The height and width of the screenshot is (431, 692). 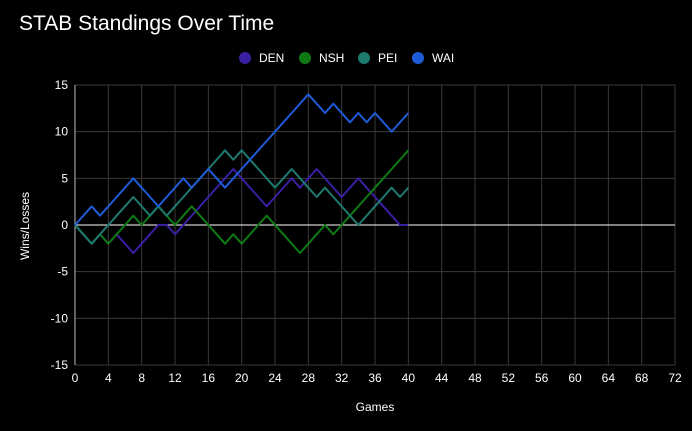 What do you see at coordinates (642, 378) in the screenshot?
I see `x-tick-label: 68` at bounding box center [642, 378].